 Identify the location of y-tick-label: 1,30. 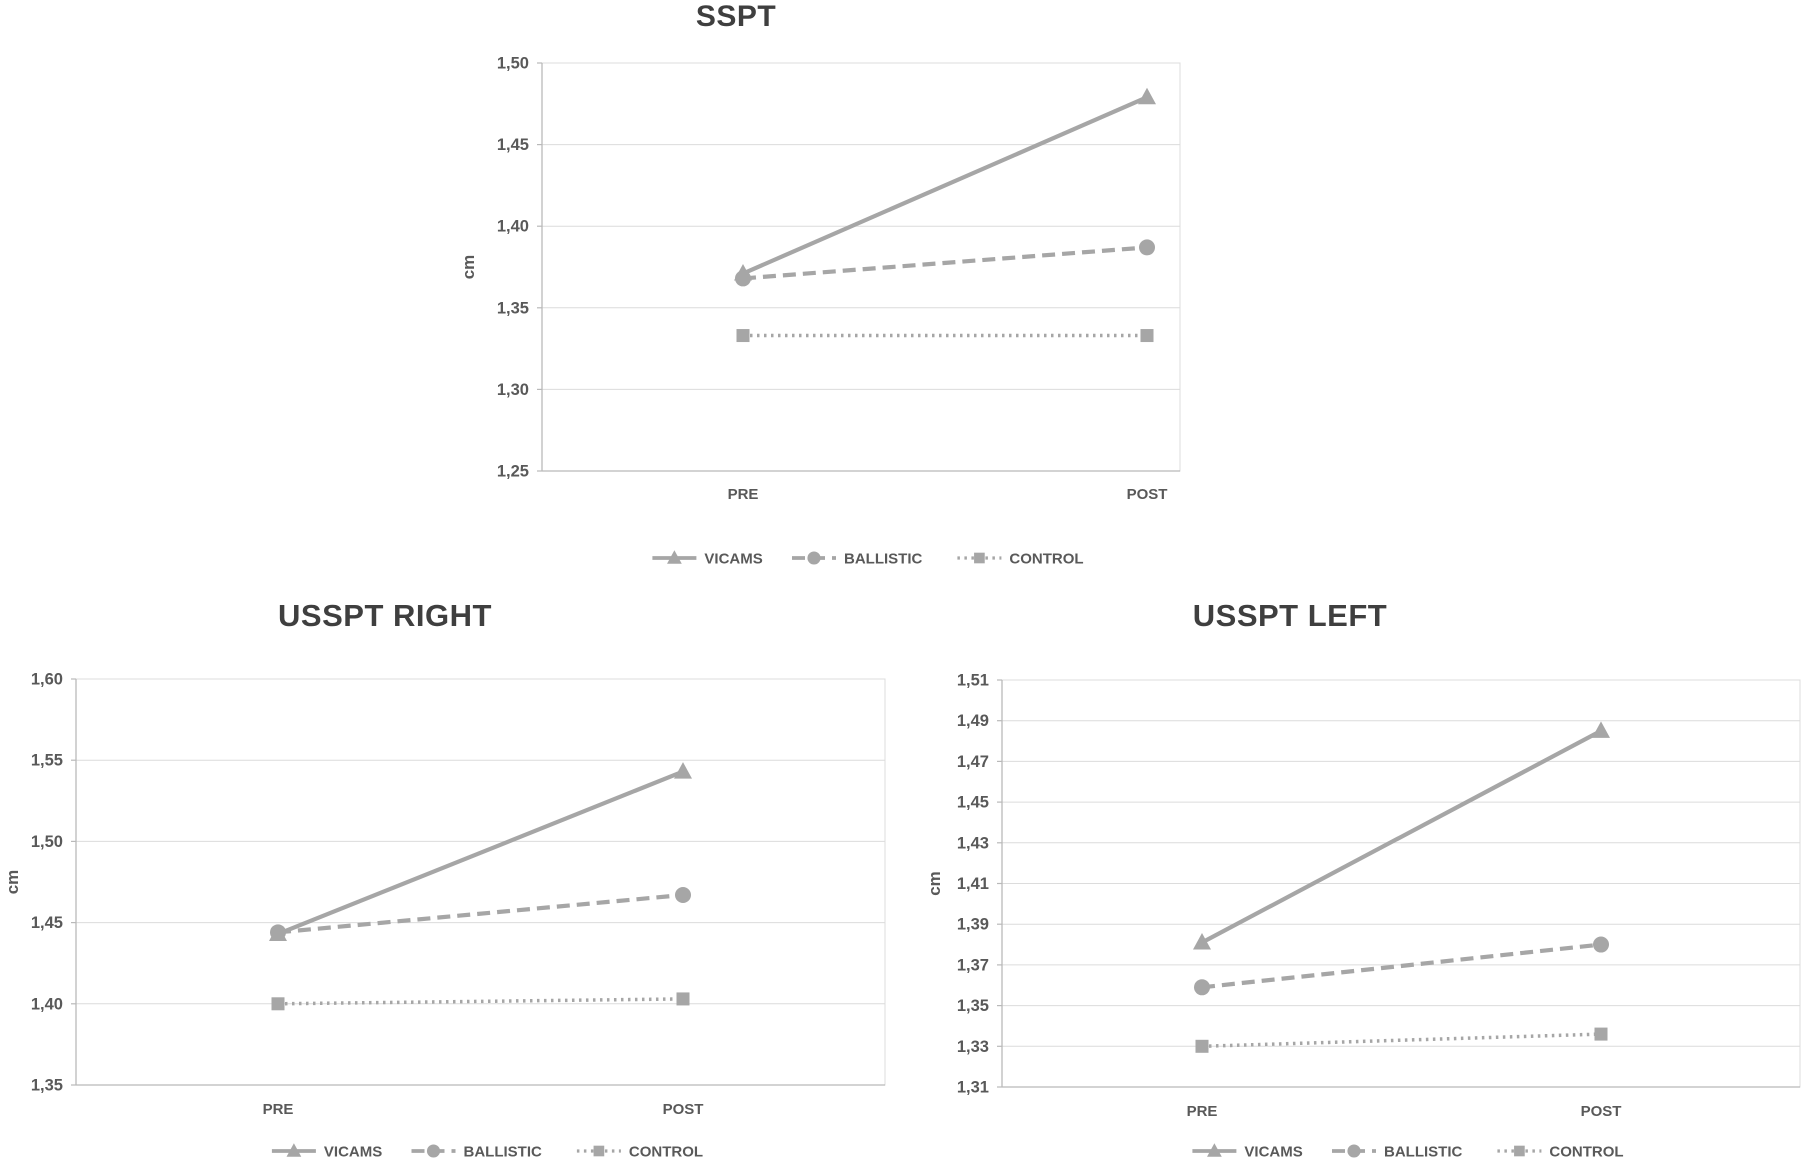
(513, 390).